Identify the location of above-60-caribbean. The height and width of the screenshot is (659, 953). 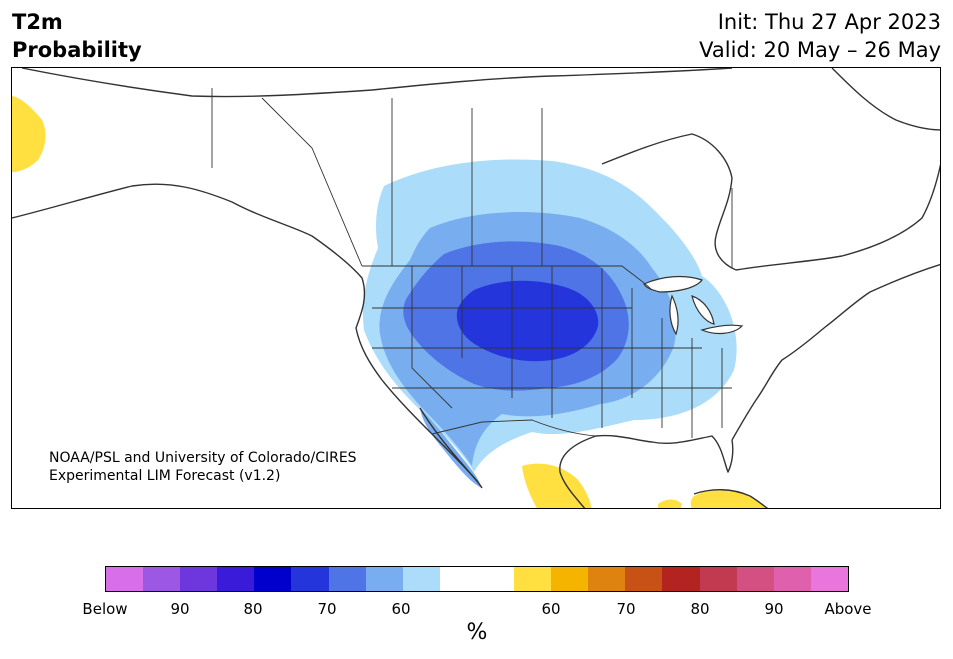
(729, 498).